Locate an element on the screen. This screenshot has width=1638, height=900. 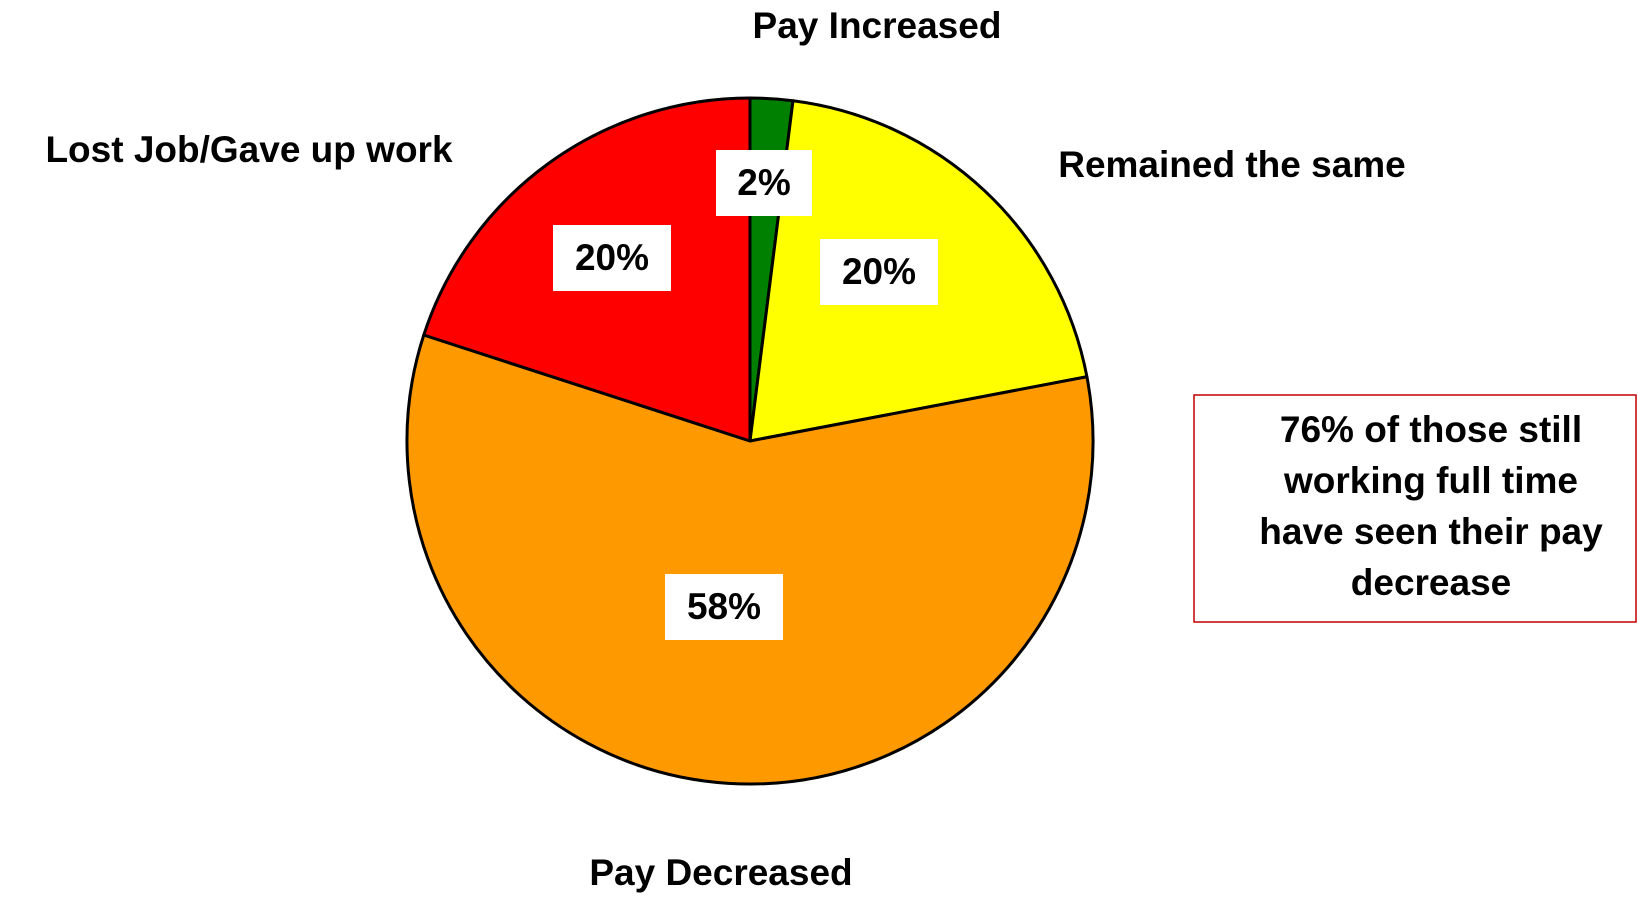
category-label: Pay Decreased is located at coordinates (720, 872).